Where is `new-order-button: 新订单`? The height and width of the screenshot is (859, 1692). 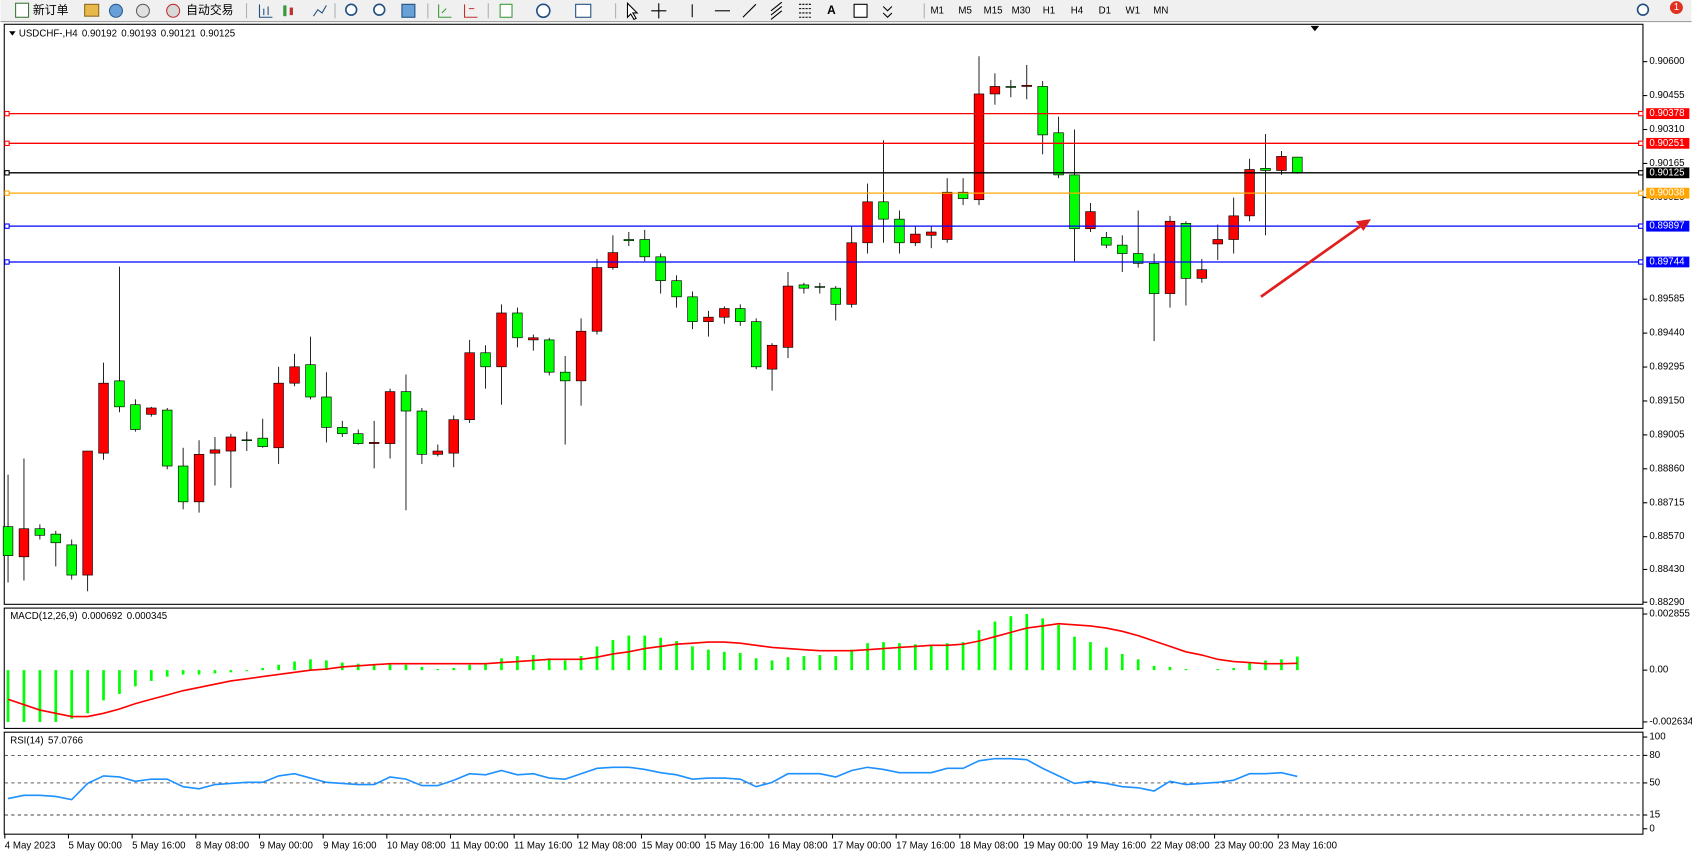
new-order-button: 新订单 is located at coordinates (51, 10).